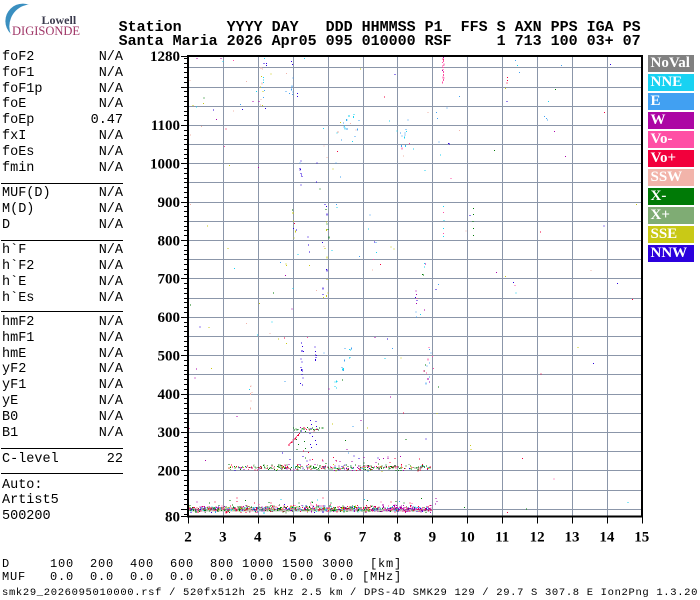 The height and width of the screenshot is (600, 700). I want to click on svg-text: 800, so click(169, 241).